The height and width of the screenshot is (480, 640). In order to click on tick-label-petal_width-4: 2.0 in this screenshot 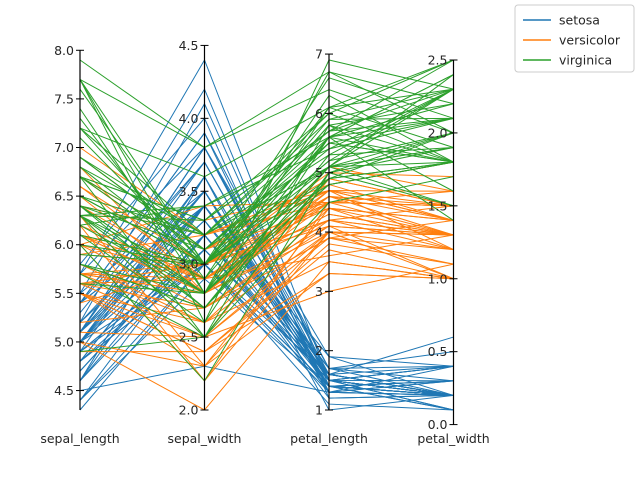, I will do `click(438, 132)`.